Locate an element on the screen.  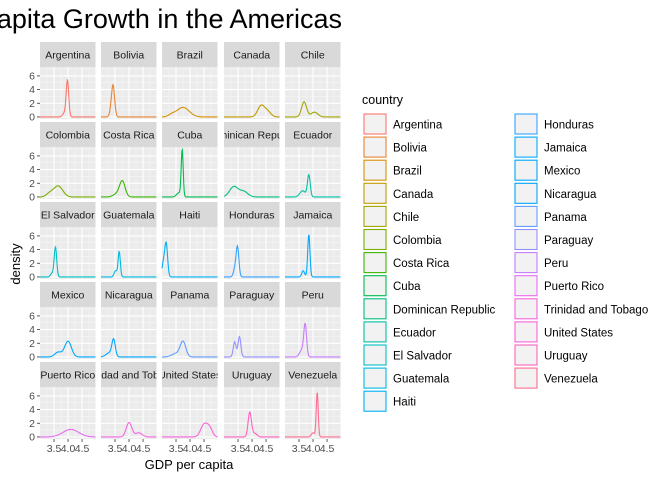
legend-item-bolivia: Bolivia is located at coordinates (395, 147).